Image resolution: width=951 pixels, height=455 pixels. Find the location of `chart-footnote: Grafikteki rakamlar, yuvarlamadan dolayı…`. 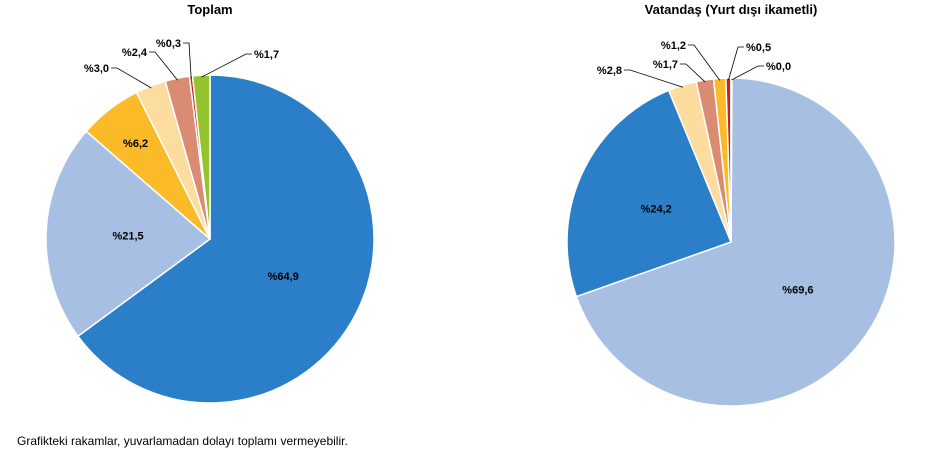

chart-footnote: Grafikteki rakamlar, yuvarlamadan dolayı… is located at coordinates (182, 441).